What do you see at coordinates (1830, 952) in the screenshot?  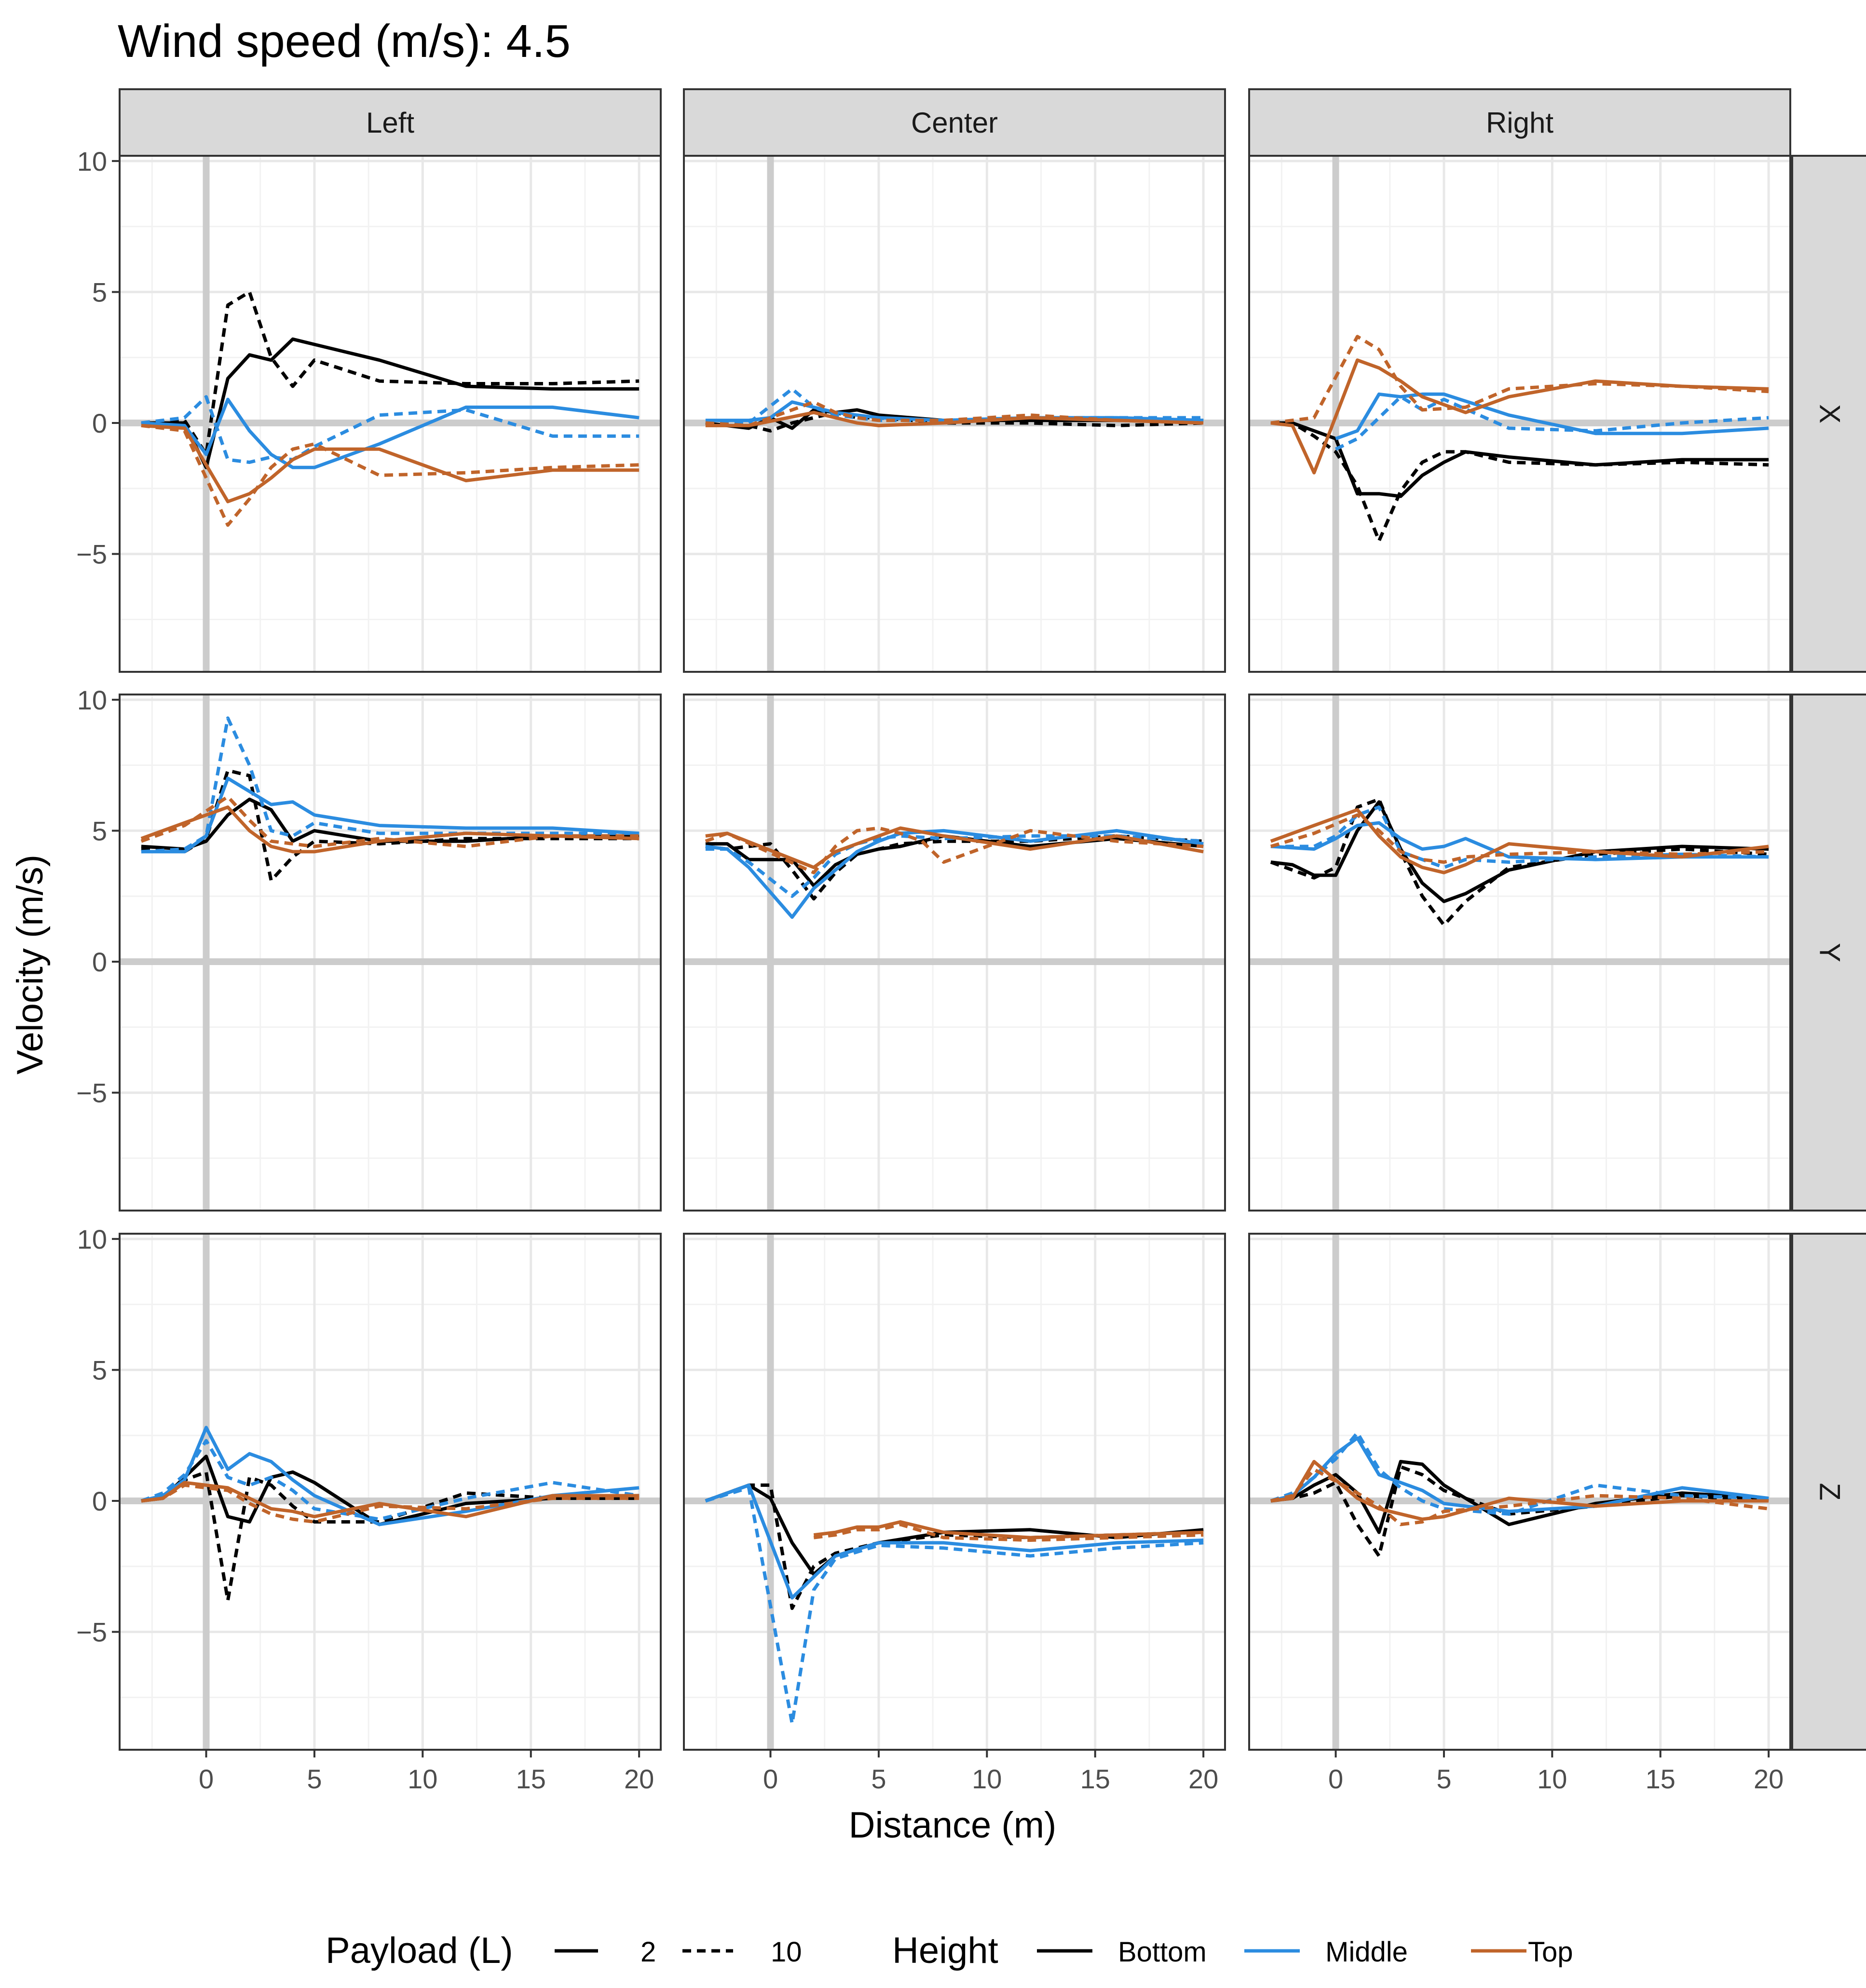 I see `strip-label-y: Y` at bounding box center [1830, 952].